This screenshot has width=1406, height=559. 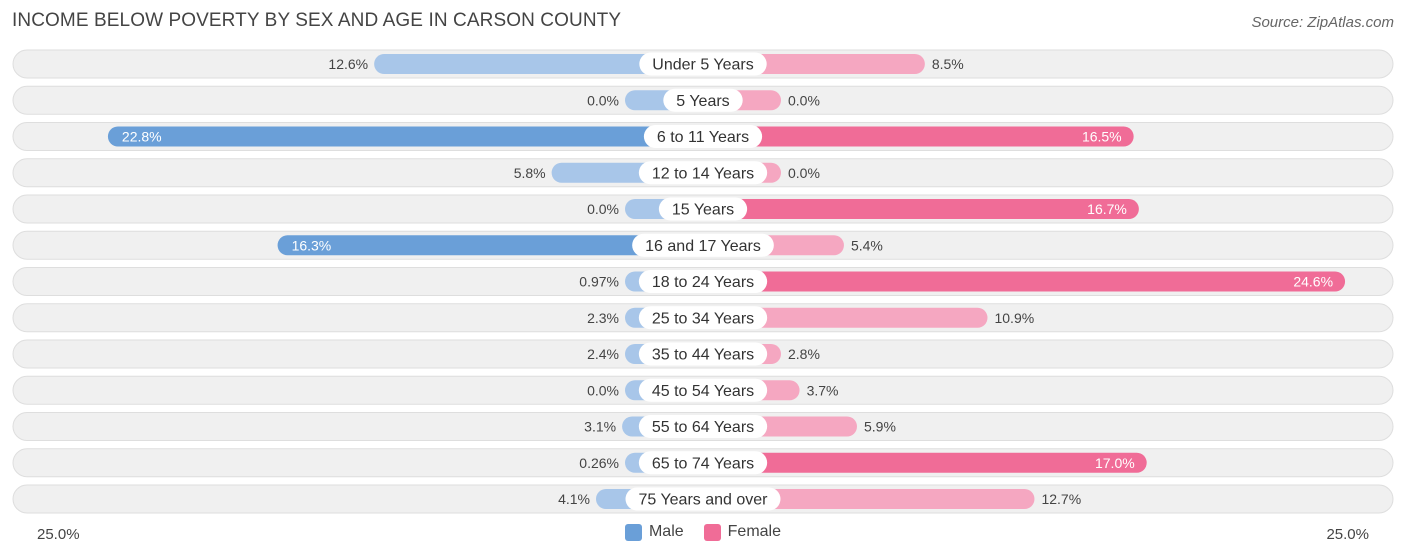 I want to click on male-value-label: 0.26%, so click(x=599, y=463).